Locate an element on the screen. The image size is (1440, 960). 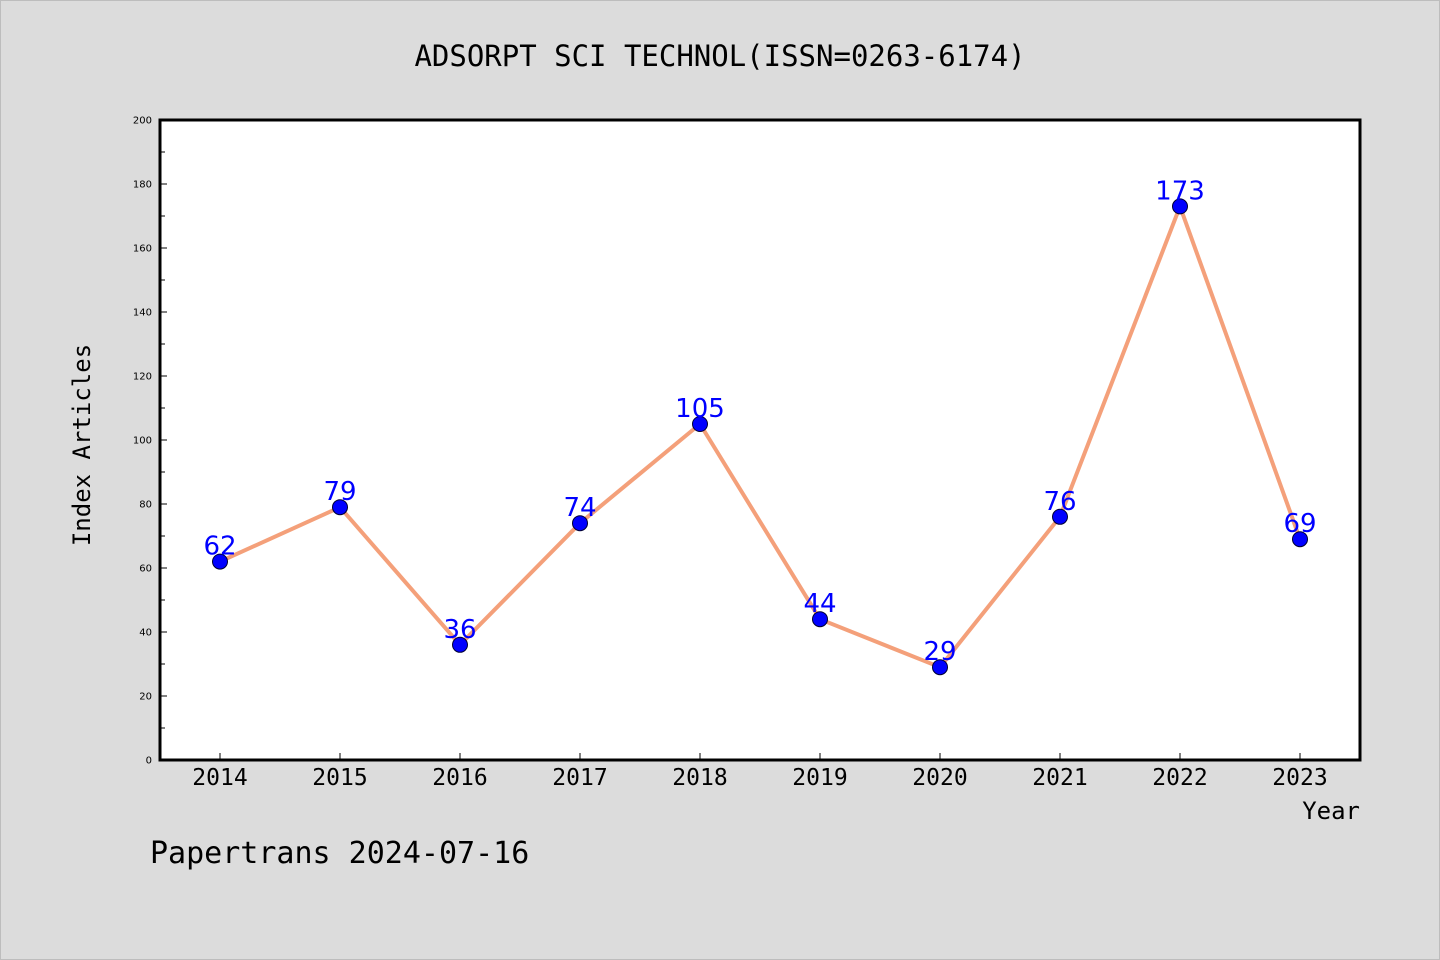
data-label: 44 is located at coordinates (819, 604).